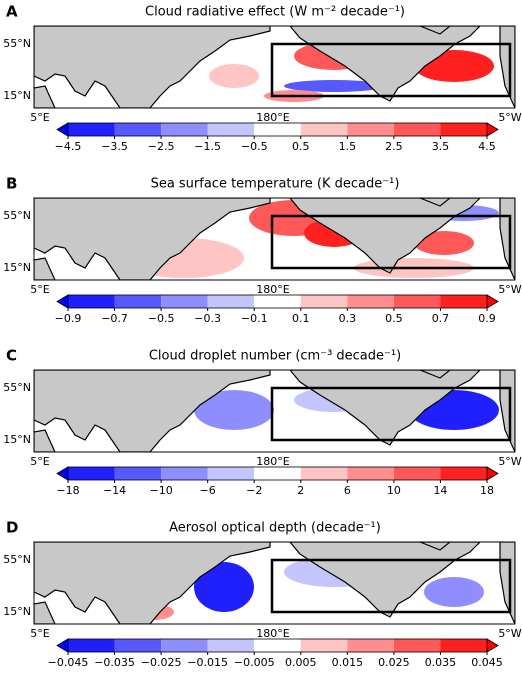 Image resolution: width=522 pixels, height=685 pixels. I want to click on colorbar-tick-label: 14, so click(440, 490).